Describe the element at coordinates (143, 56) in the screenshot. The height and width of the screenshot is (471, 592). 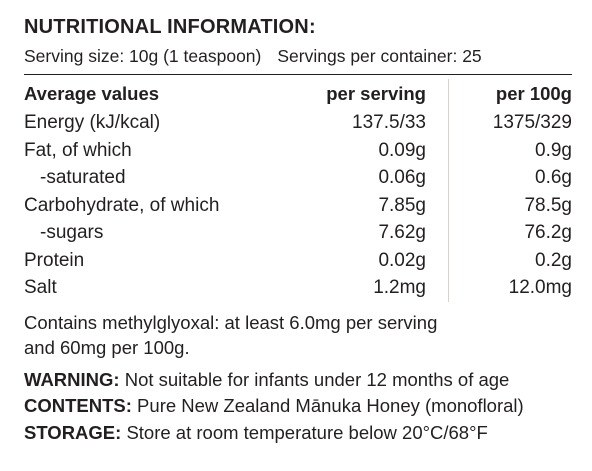
I see `serving-size: Serving size: 10g (1 teaspoon)` at that location.